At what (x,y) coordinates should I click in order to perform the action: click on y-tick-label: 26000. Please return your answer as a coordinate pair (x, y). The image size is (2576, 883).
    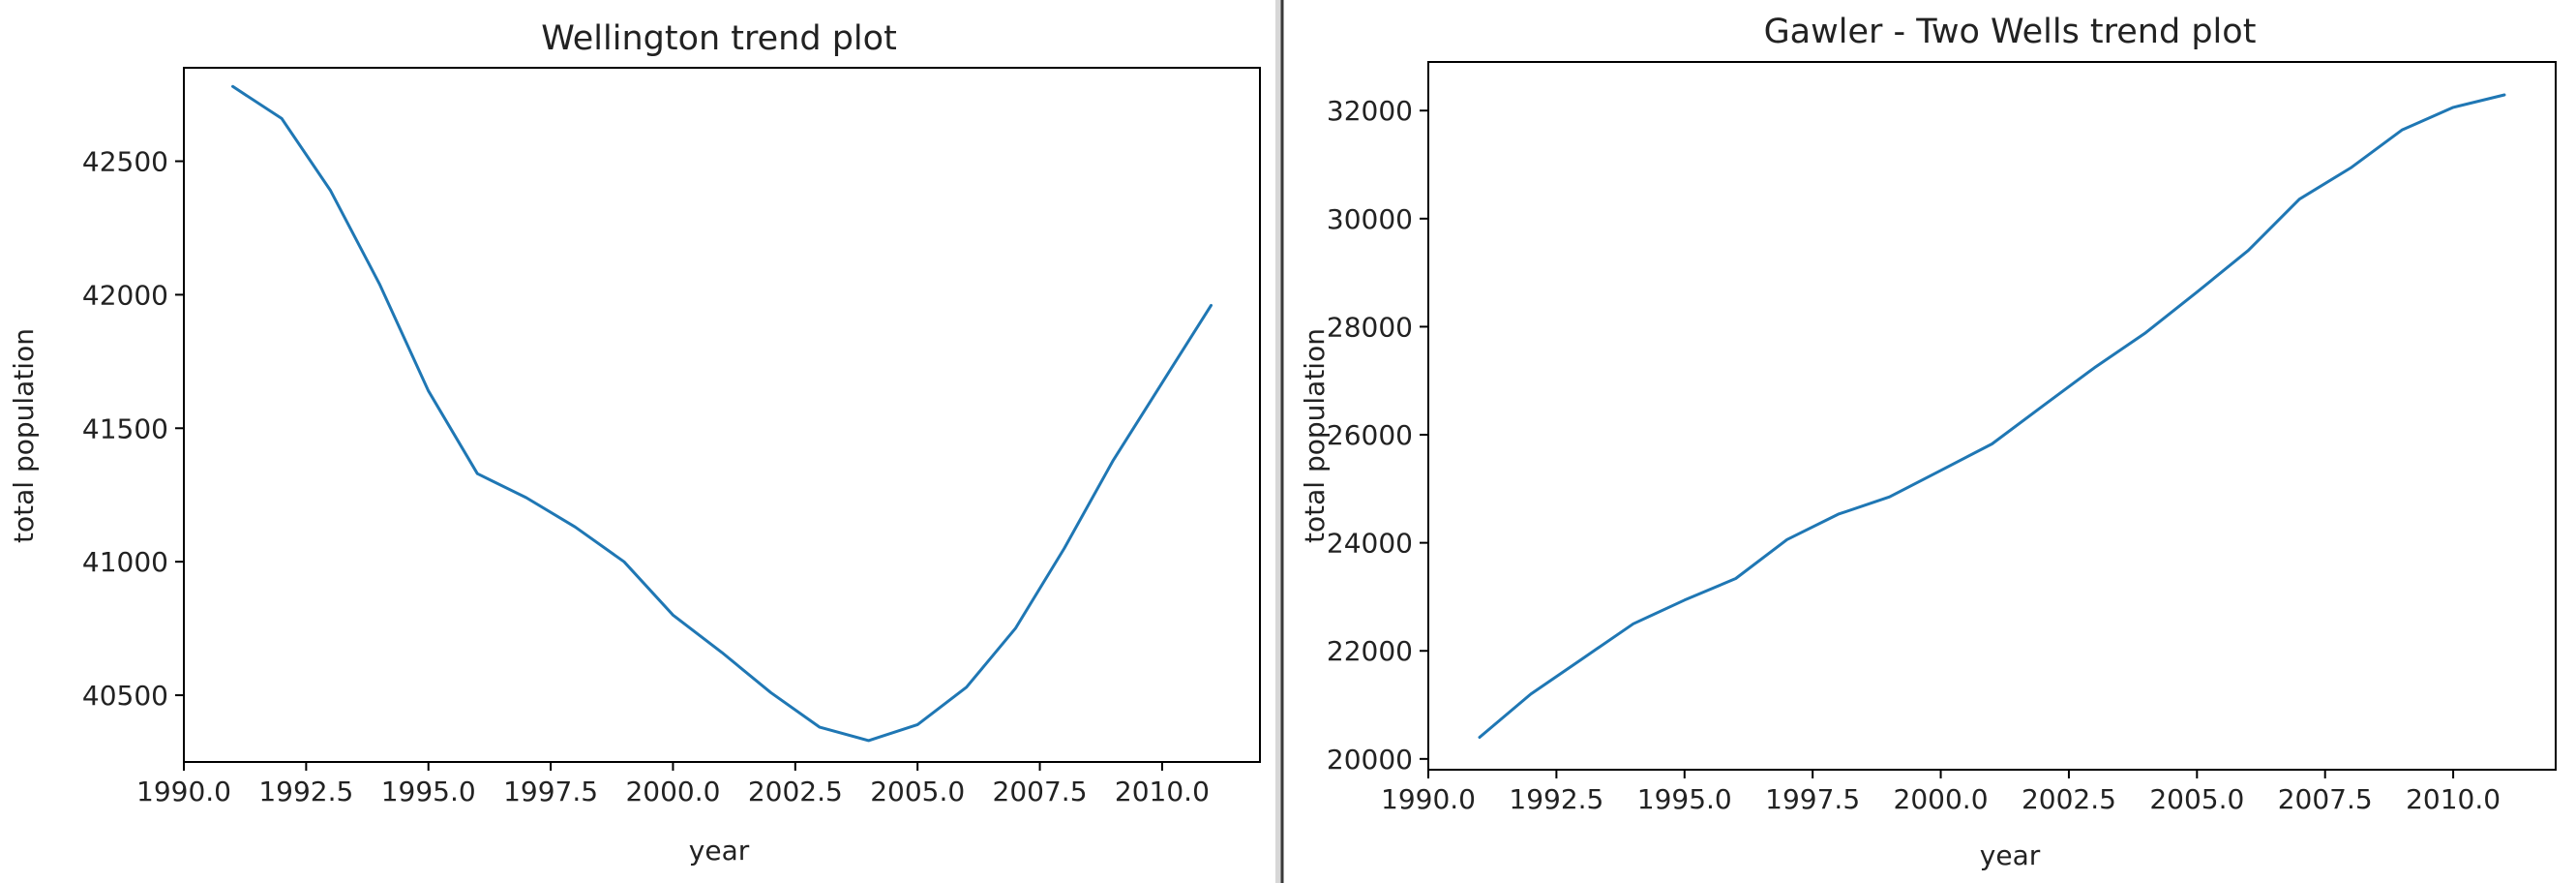
    Looking at the image, I should click on (1370, 435).